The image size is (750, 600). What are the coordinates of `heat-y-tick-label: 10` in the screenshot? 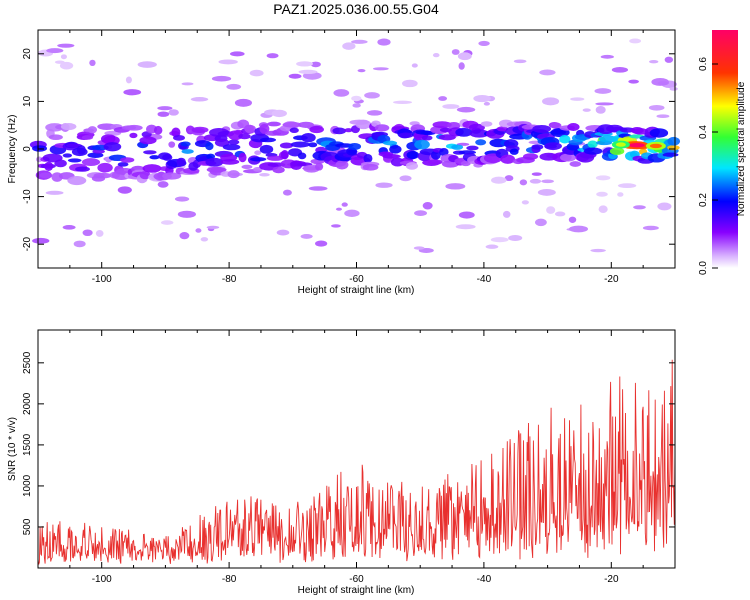 It's located at (27, 101).